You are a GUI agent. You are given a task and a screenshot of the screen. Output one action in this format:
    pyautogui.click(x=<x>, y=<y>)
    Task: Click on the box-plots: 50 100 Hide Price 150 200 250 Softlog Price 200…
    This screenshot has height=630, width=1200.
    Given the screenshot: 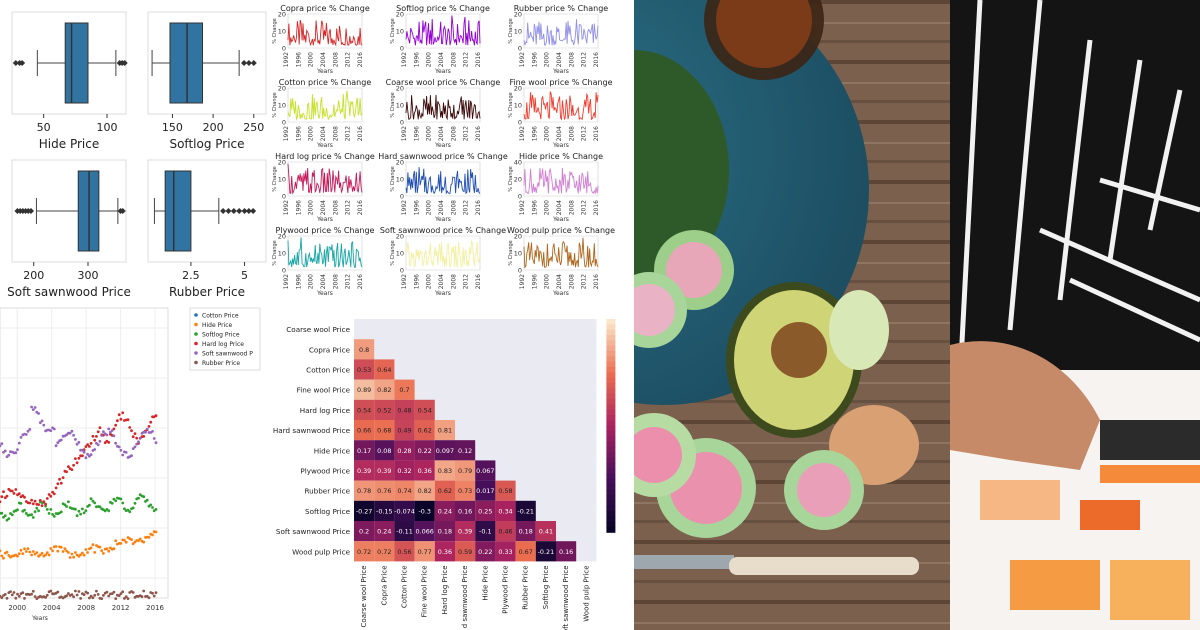 What is the action you would take?
    pyautogui.click(x=137, y=155)
    